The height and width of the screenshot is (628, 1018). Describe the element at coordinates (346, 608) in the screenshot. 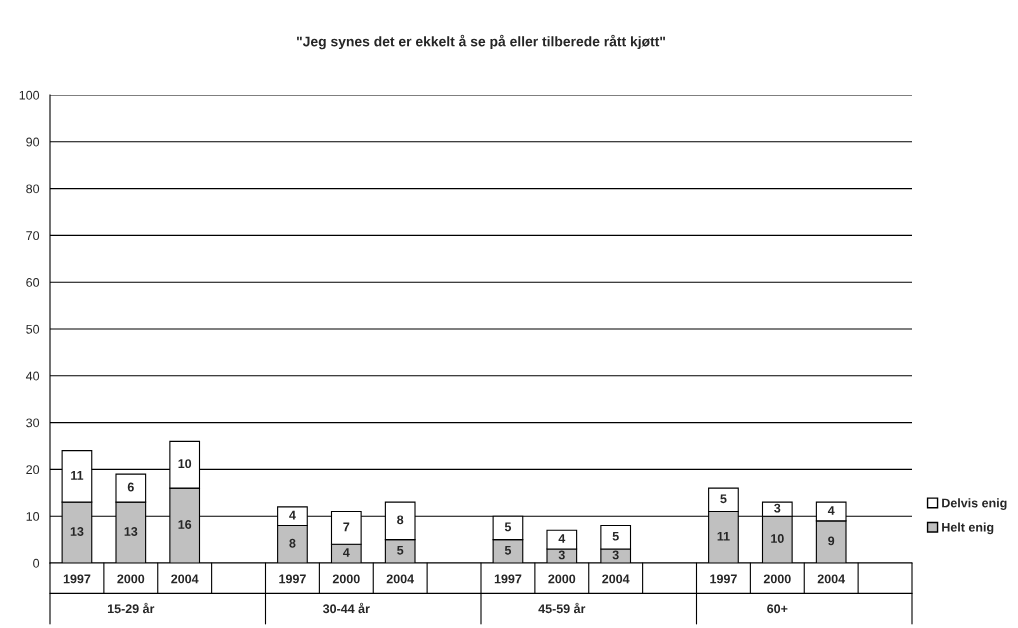

I see `text: 30-44 år` at that location.